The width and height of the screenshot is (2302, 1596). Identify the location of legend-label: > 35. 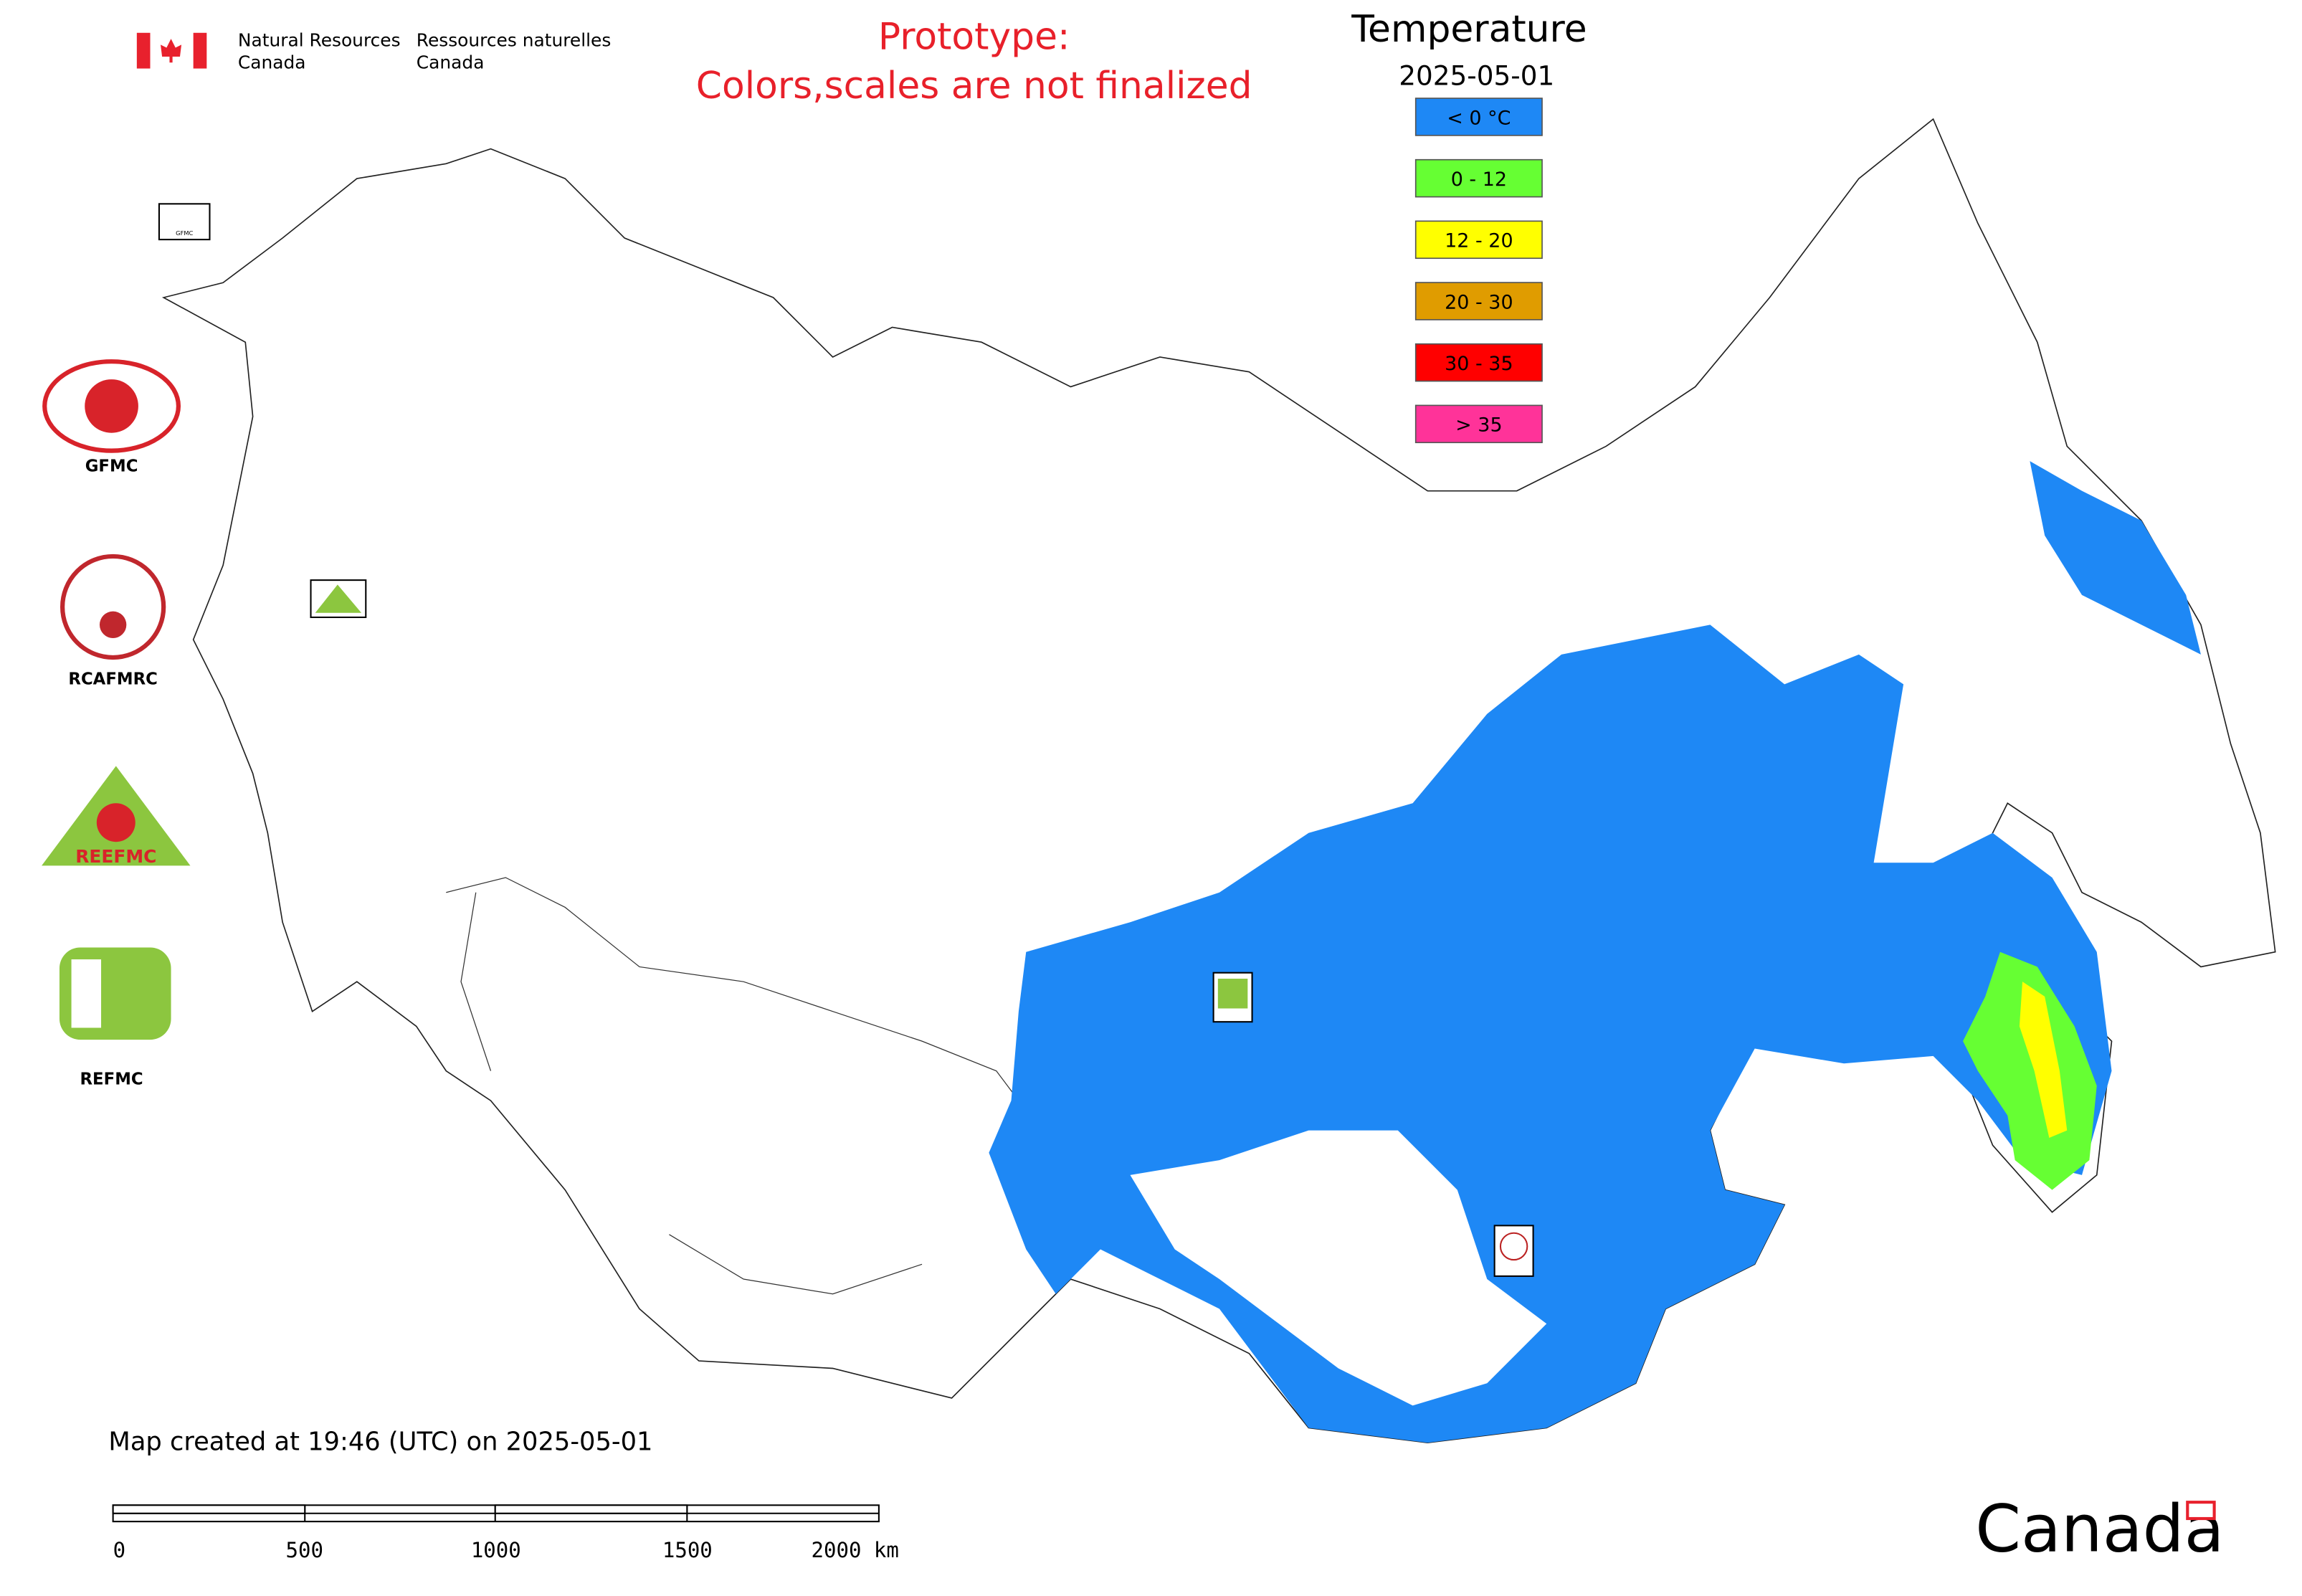
(1478, 425).